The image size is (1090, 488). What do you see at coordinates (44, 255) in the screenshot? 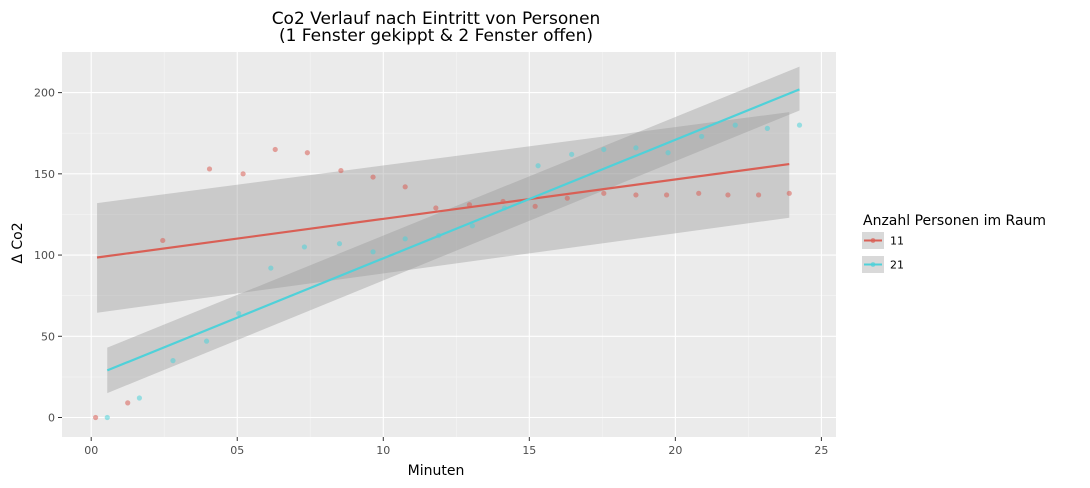
I see `y-tick-label: 100` at bounding box center [44, 255].